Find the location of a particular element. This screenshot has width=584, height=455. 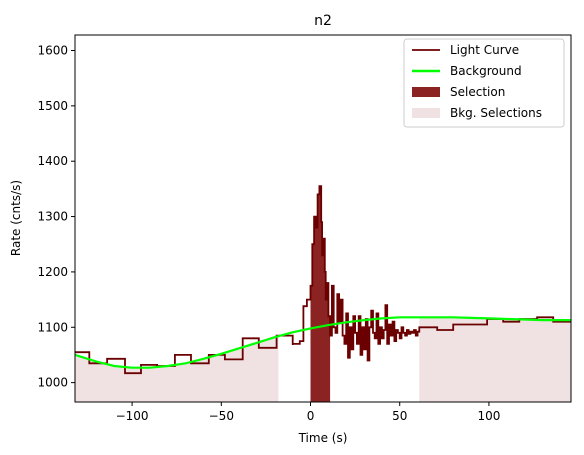

selection-layer is located at coordinates (320, 294).